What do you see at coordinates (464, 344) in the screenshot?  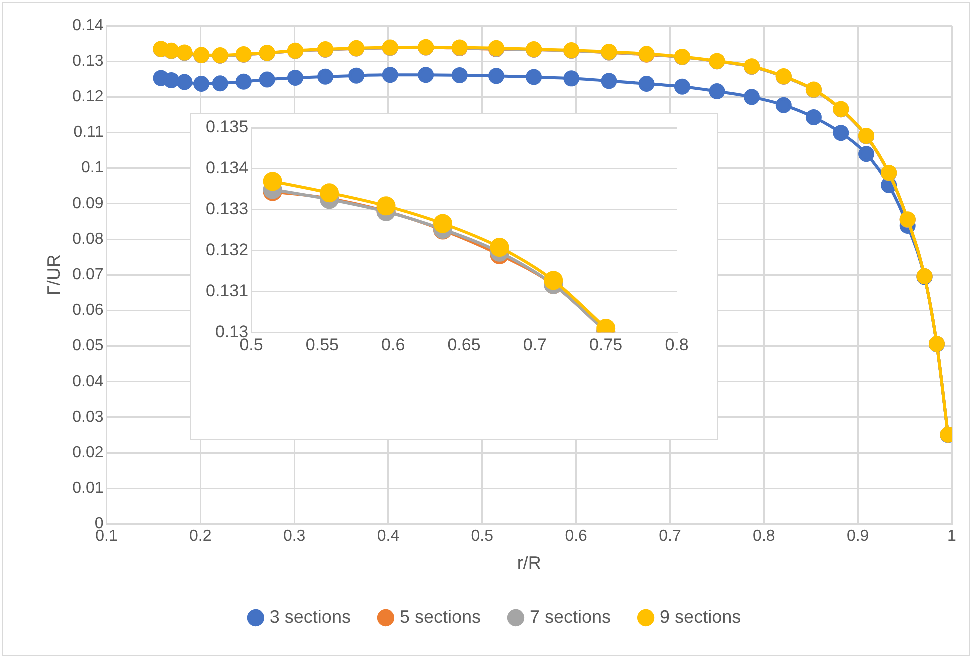 I see `x-tick-label: 0.65` at bounding box center [464, 344].